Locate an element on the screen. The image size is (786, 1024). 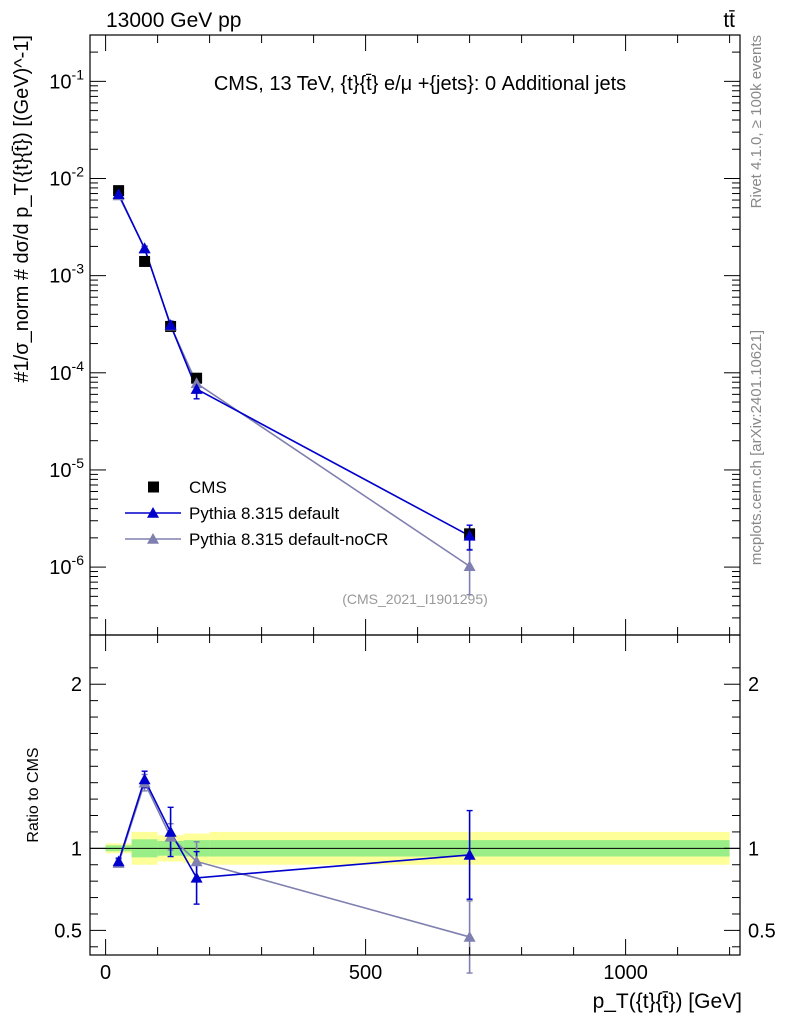
x-tick-label: 500 is located at coordinates (365, 973).